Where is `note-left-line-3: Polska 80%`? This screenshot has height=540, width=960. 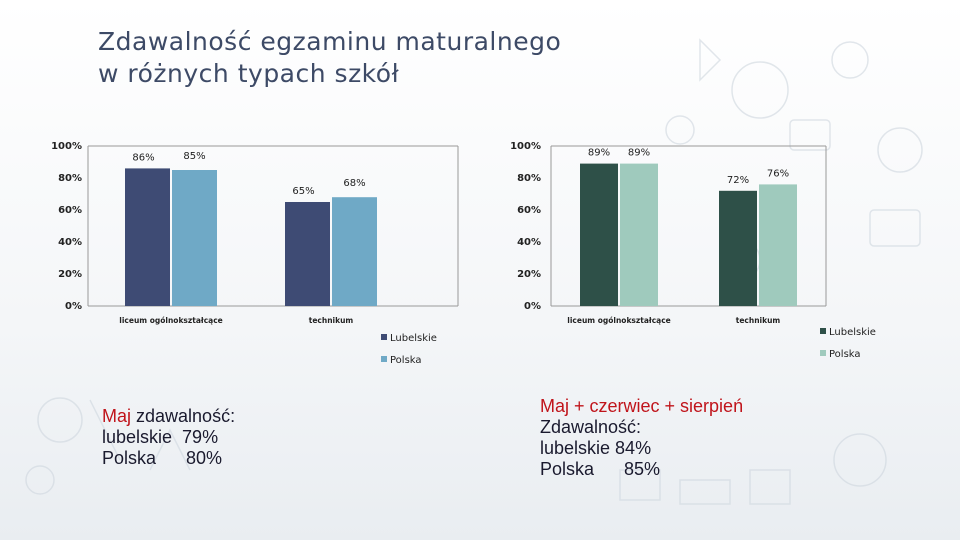
note-left-line-3: Polska 80% is located at coordinates (162, 458).